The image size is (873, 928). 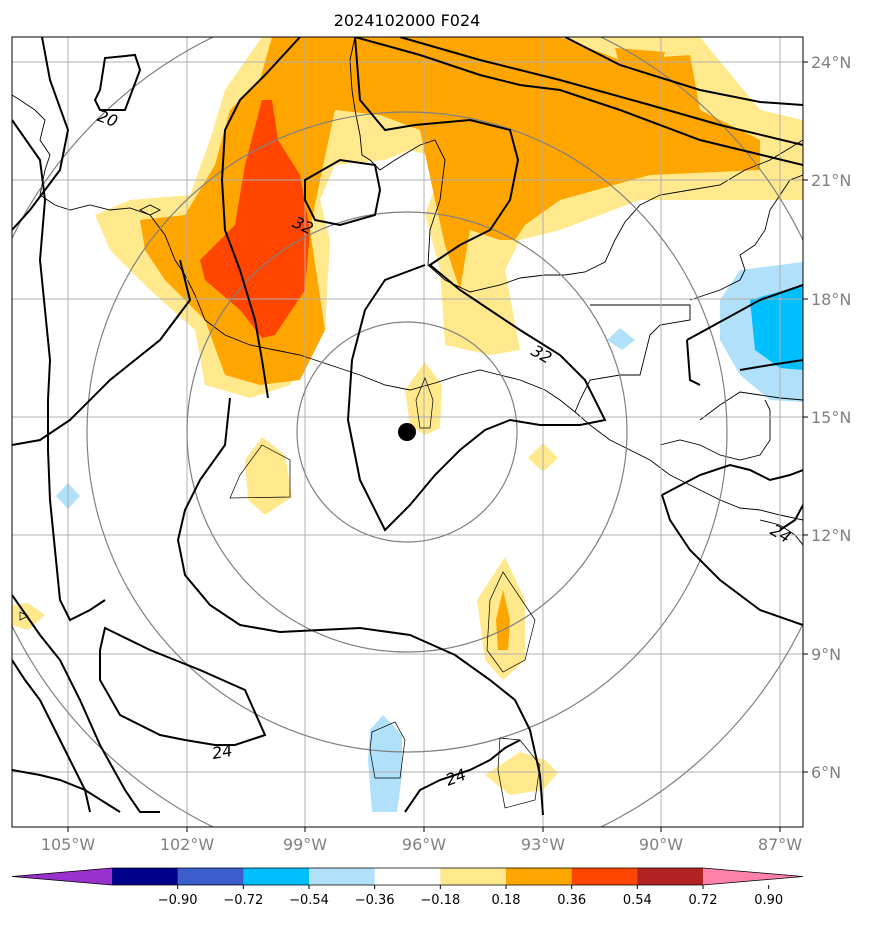 I want to click on lon-label-99w: 99°W, so click(x=305, y=844).